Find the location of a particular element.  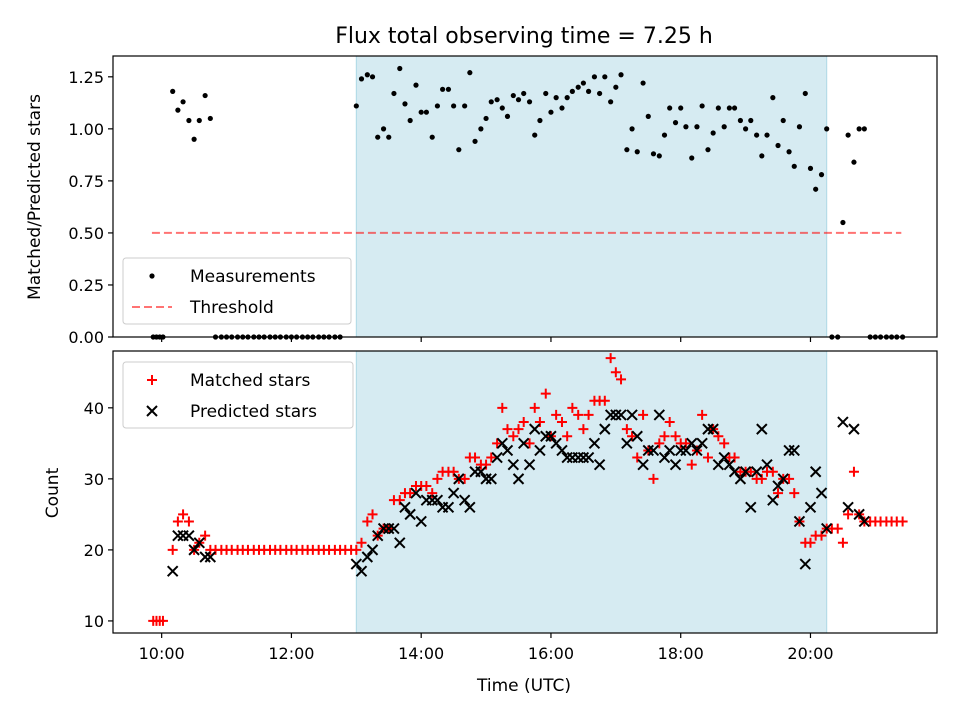

x-axis-label: Time (UTC) is located at coordinates (523, 686).